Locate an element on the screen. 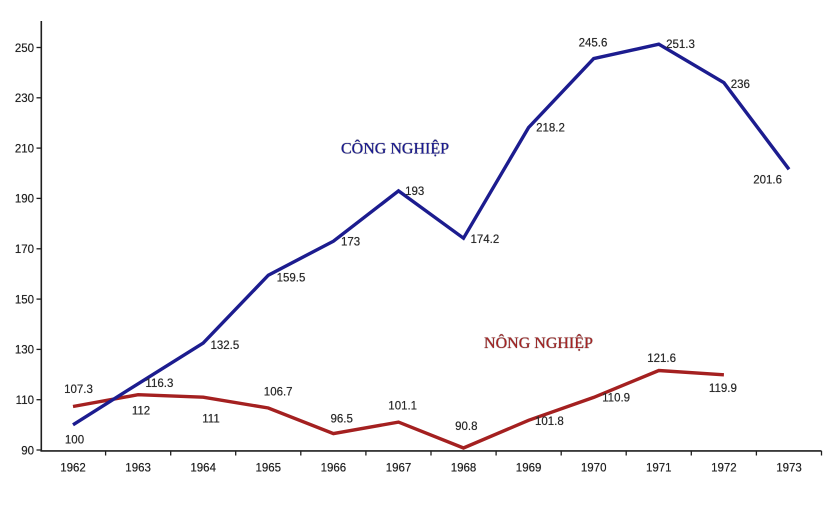 The width and height of the screenshot is (834, 512). svg-text: 150 is located at coordinates (24, 300).